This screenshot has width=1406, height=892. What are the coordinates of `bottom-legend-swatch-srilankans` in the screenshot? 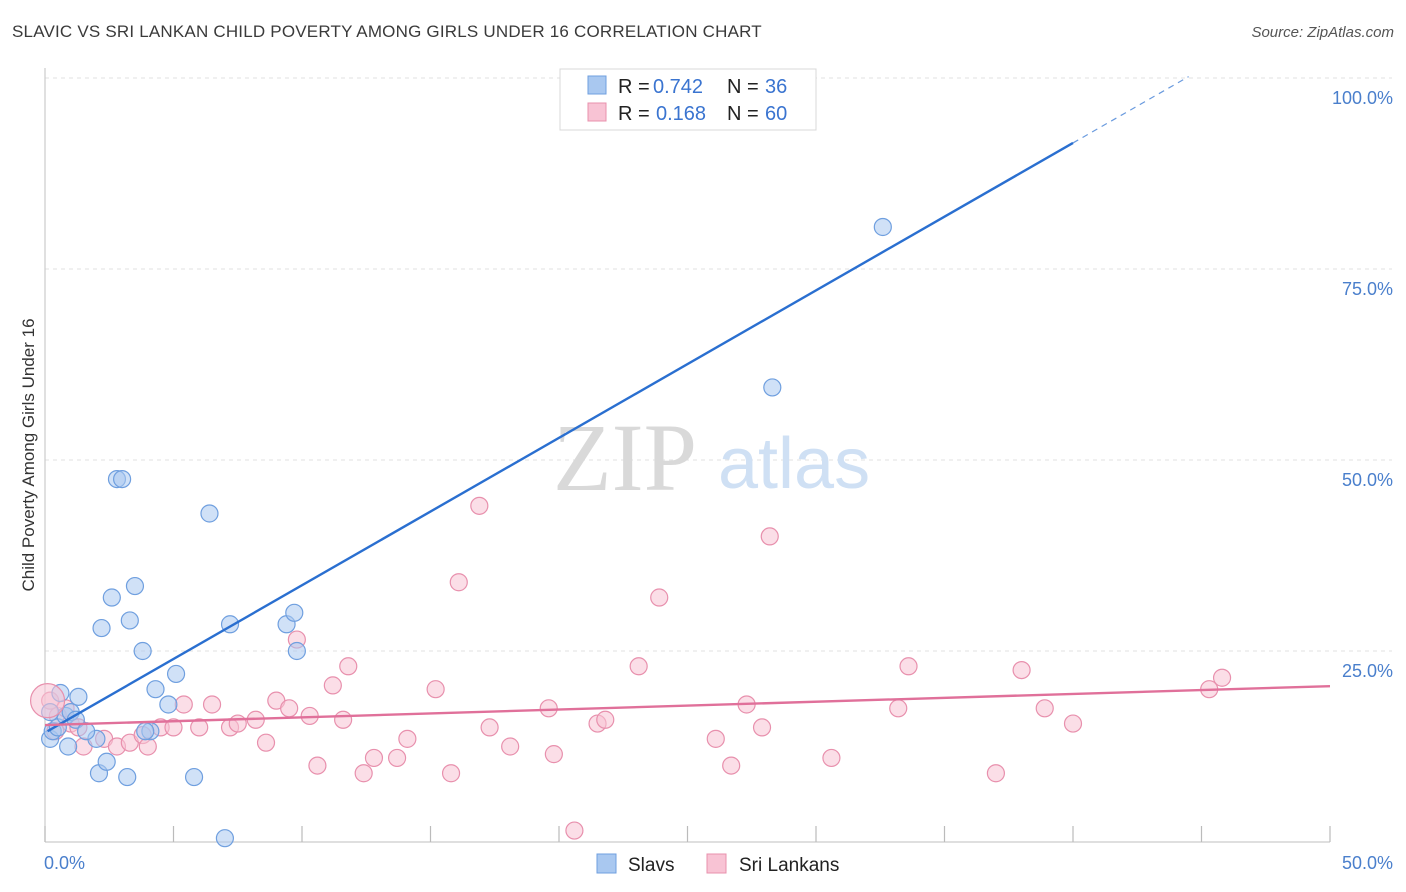 It's located at (716, 863).